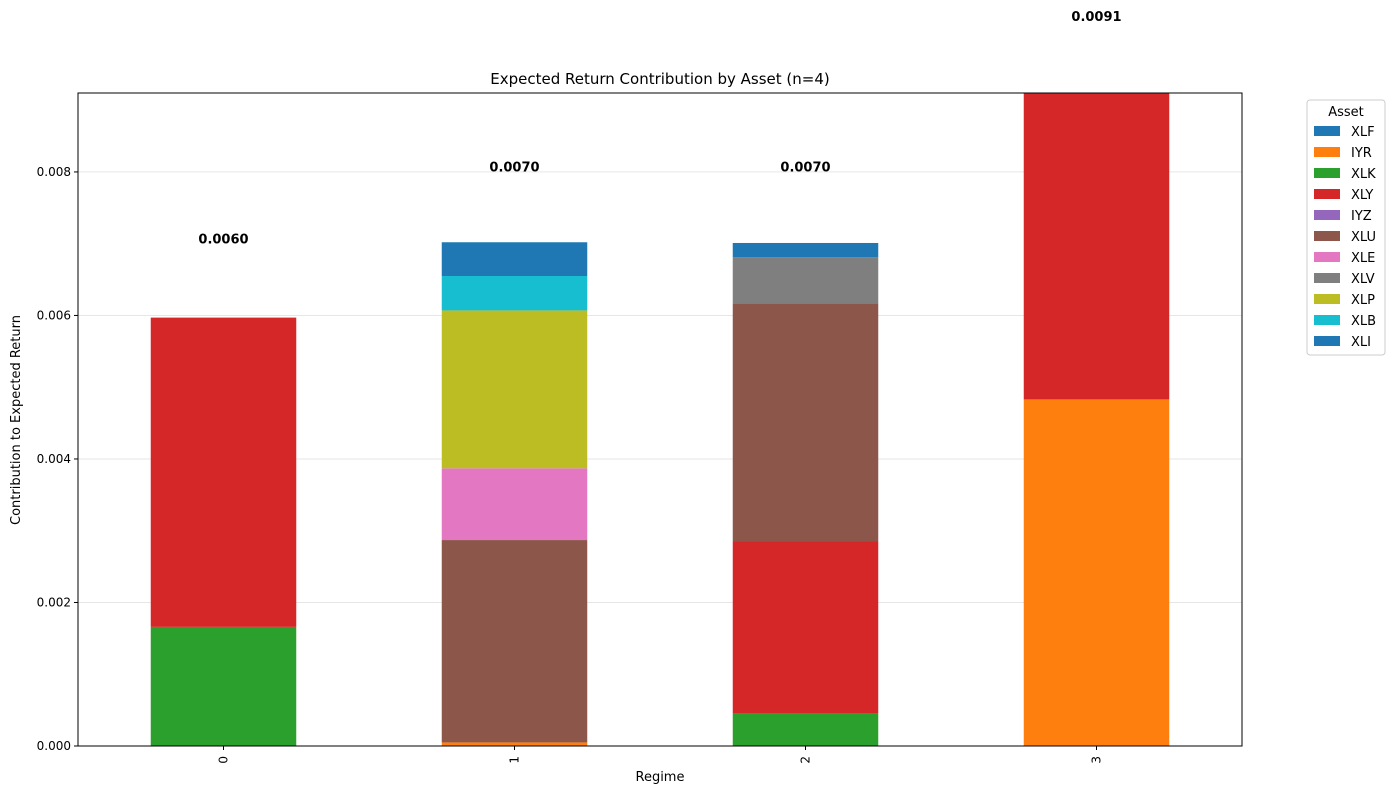  Describe the element at coordinates (54, 602) in the screenshot. I see `y-tick-label: 0.002` at that location.